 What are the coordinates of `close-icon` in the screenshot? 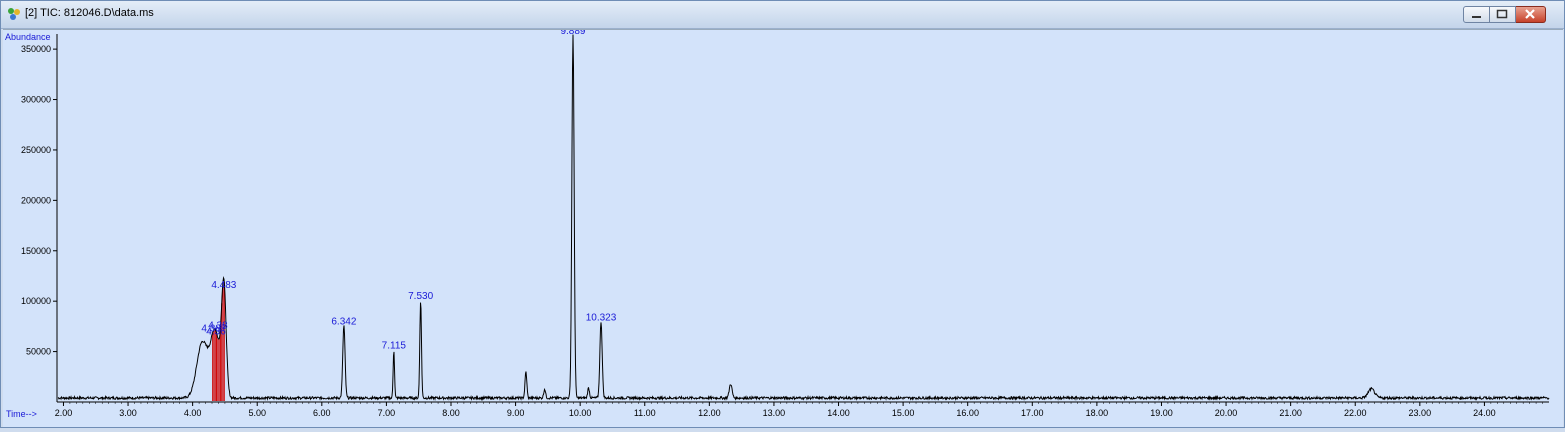 It's located at (1530, 14).